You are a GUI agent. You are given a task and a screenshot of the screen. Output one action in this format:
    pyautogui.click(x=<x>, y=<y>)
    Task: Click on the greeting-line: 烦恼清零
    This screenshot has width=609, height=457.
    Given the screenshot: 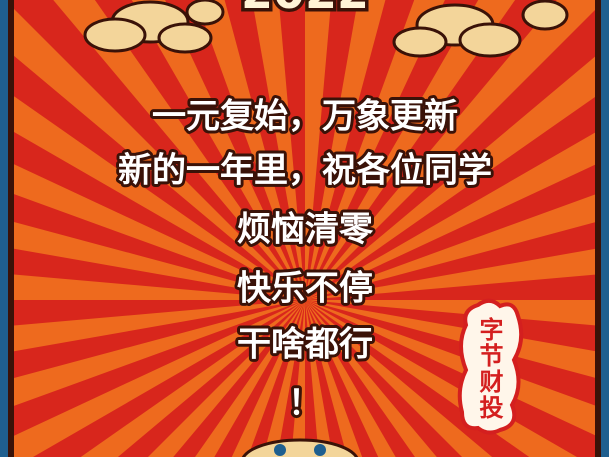 What is the action you would take?
    pyautogui.click(x=305, y=230)
    